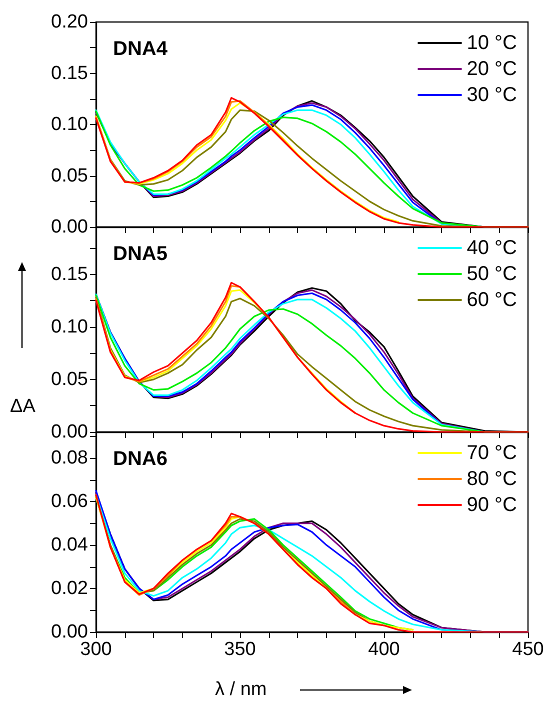 This screenshot has width=547, height=710. What do you see at coordinates (492, 300) in the screenshot?
I see `legend-label: 60 °C` at bounding box center [492, 300].